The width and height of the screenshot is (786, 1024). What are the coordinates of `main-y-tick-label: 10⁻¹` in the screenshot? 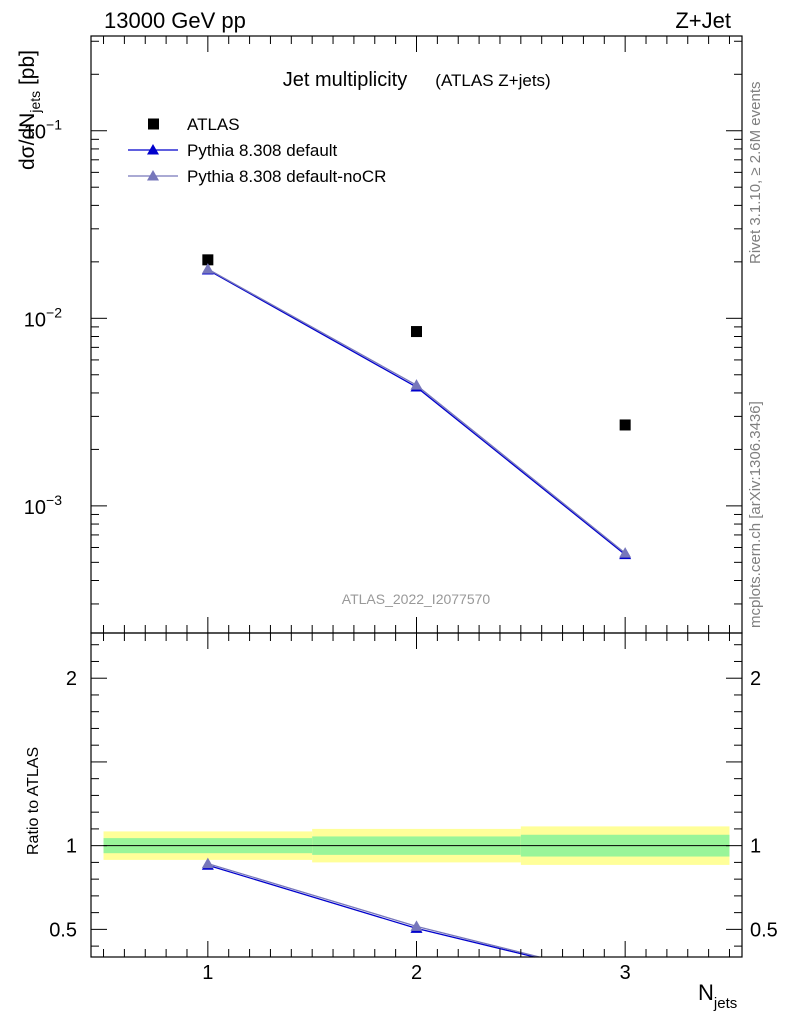 It's located at (43, 130).